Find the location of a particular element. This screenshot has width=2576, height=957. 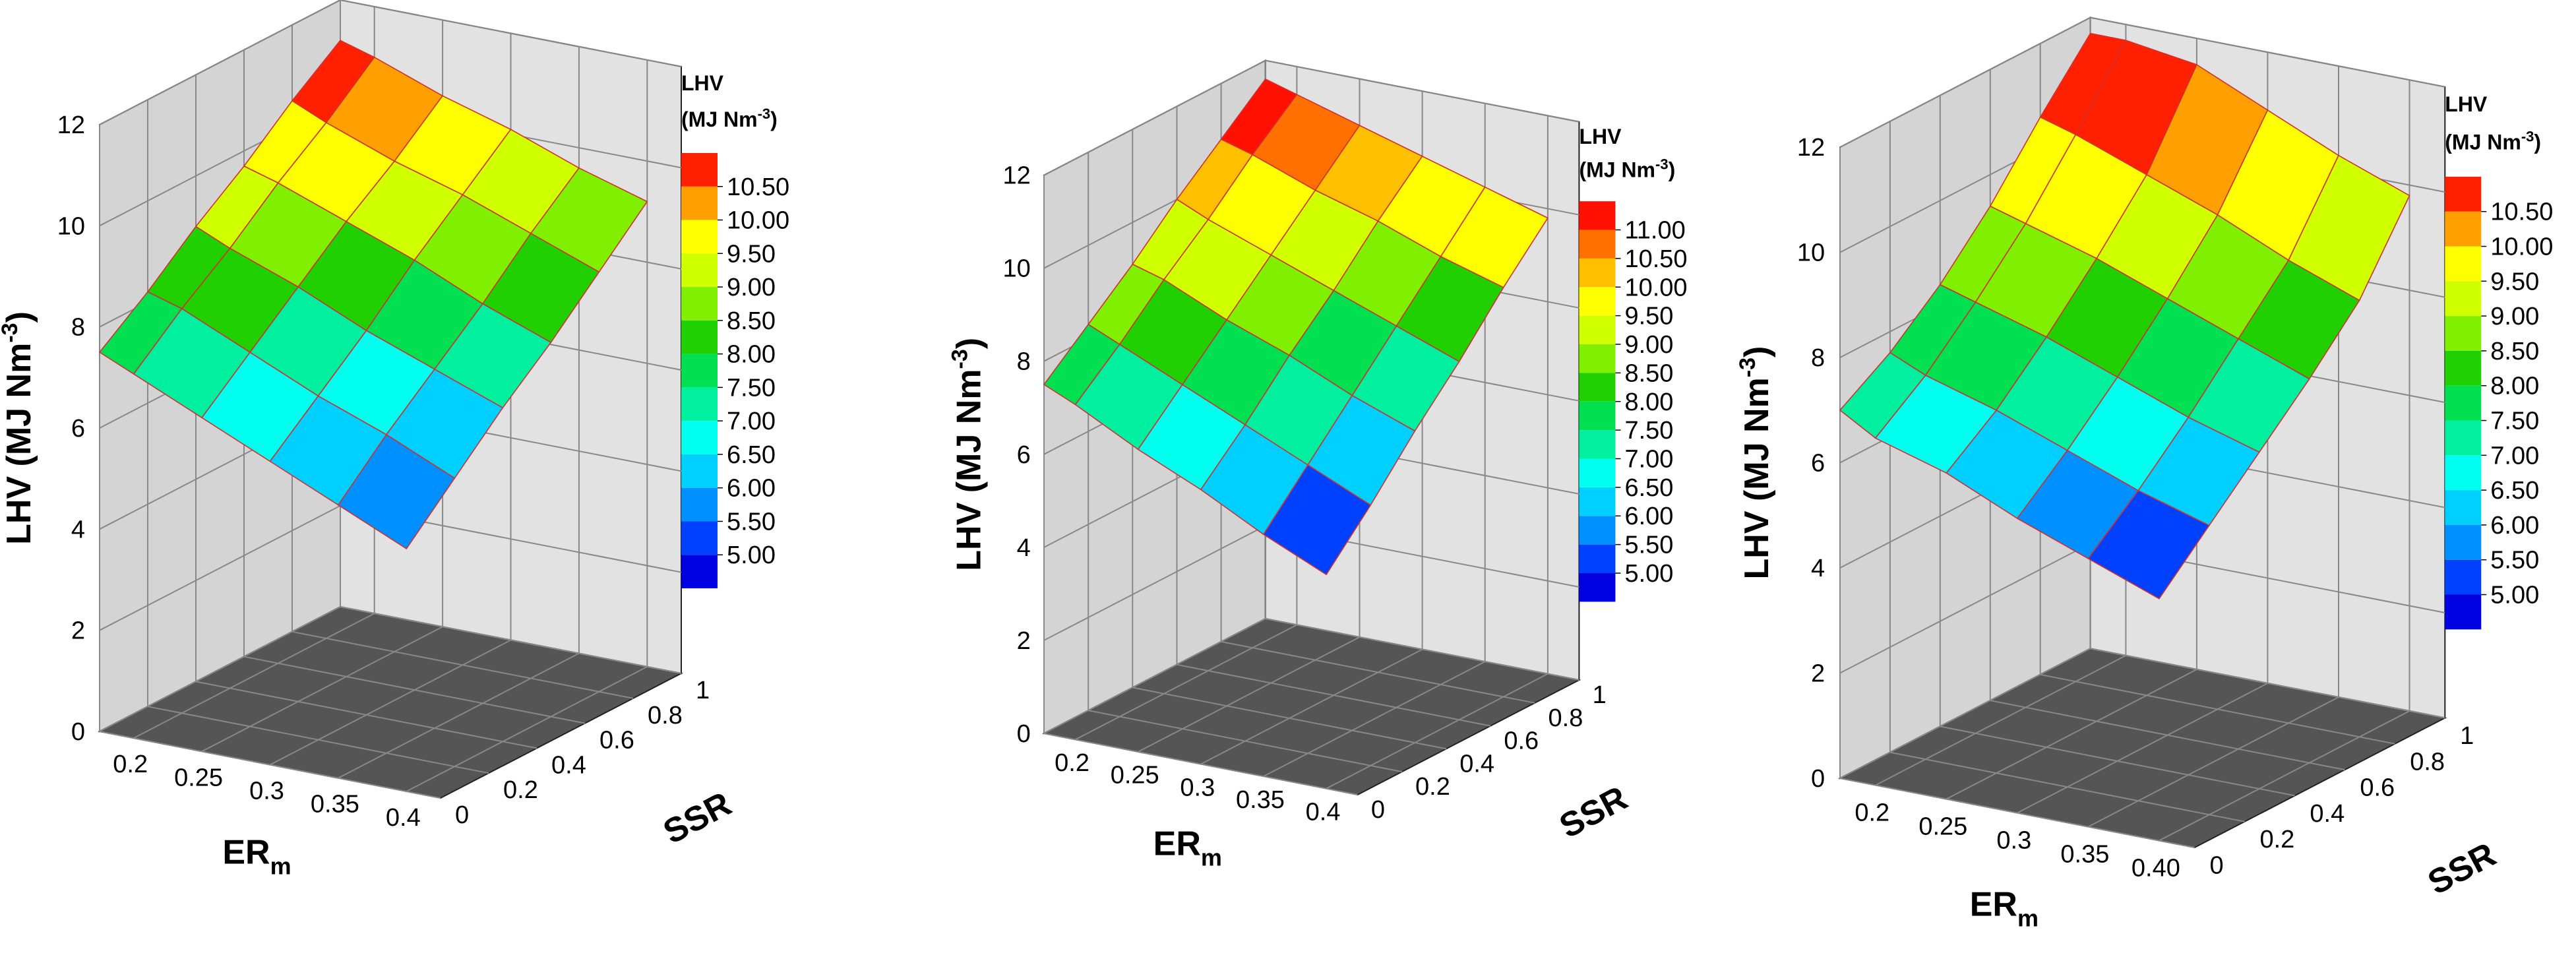

y-tick-label: 0 is located at coordinates (462, 815).